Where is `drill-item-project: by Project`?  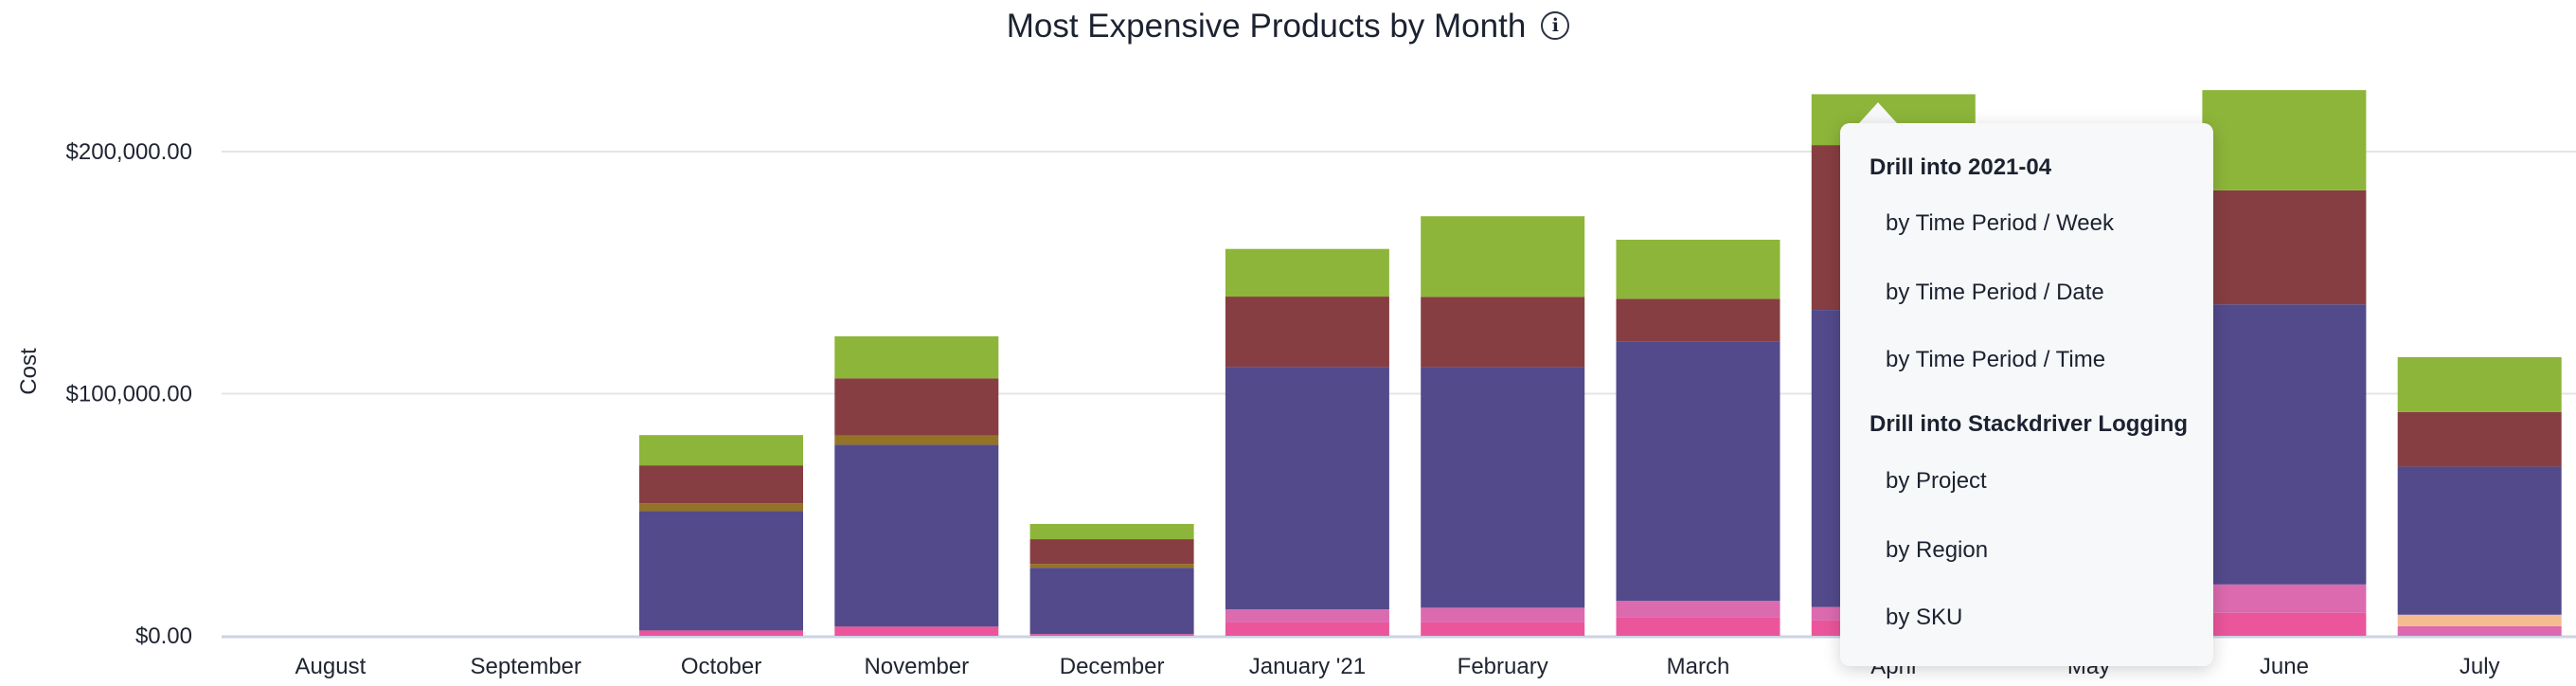
drill-item-project: by Project is located at coordinates (1936, 481).